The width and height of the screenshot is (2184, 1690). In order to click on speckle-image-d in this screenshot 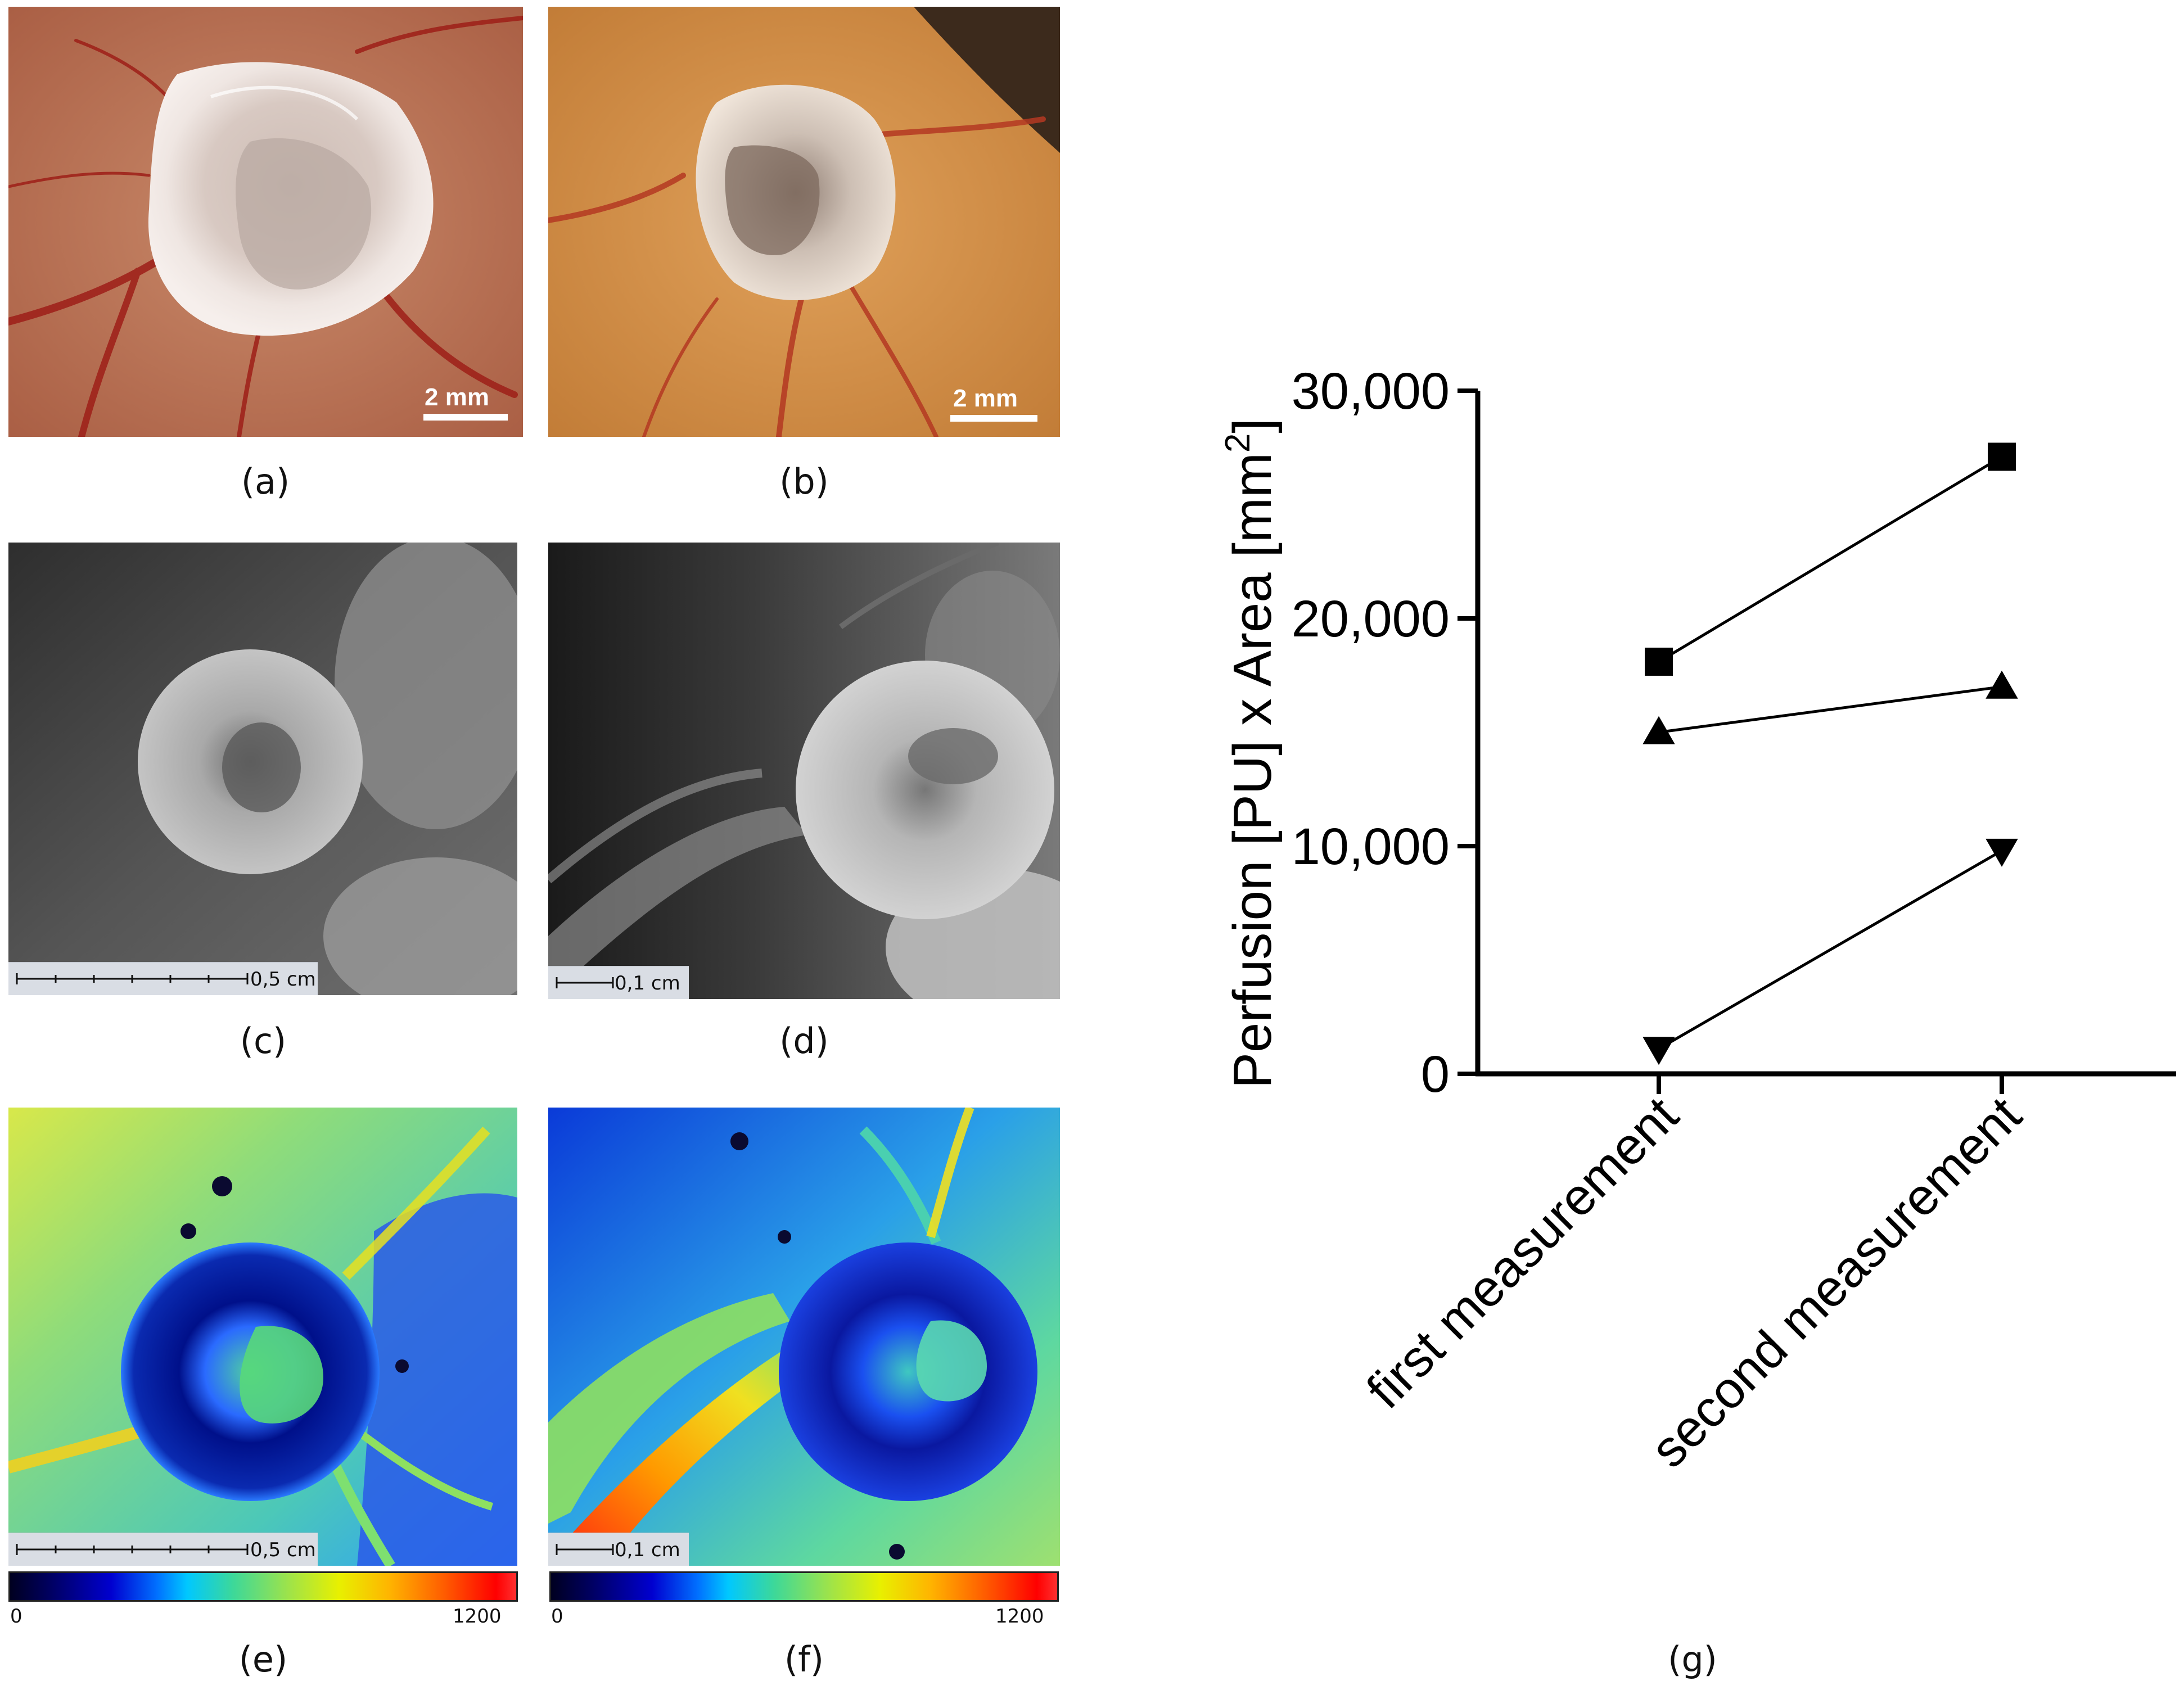, I will do `click(804, 771)`.